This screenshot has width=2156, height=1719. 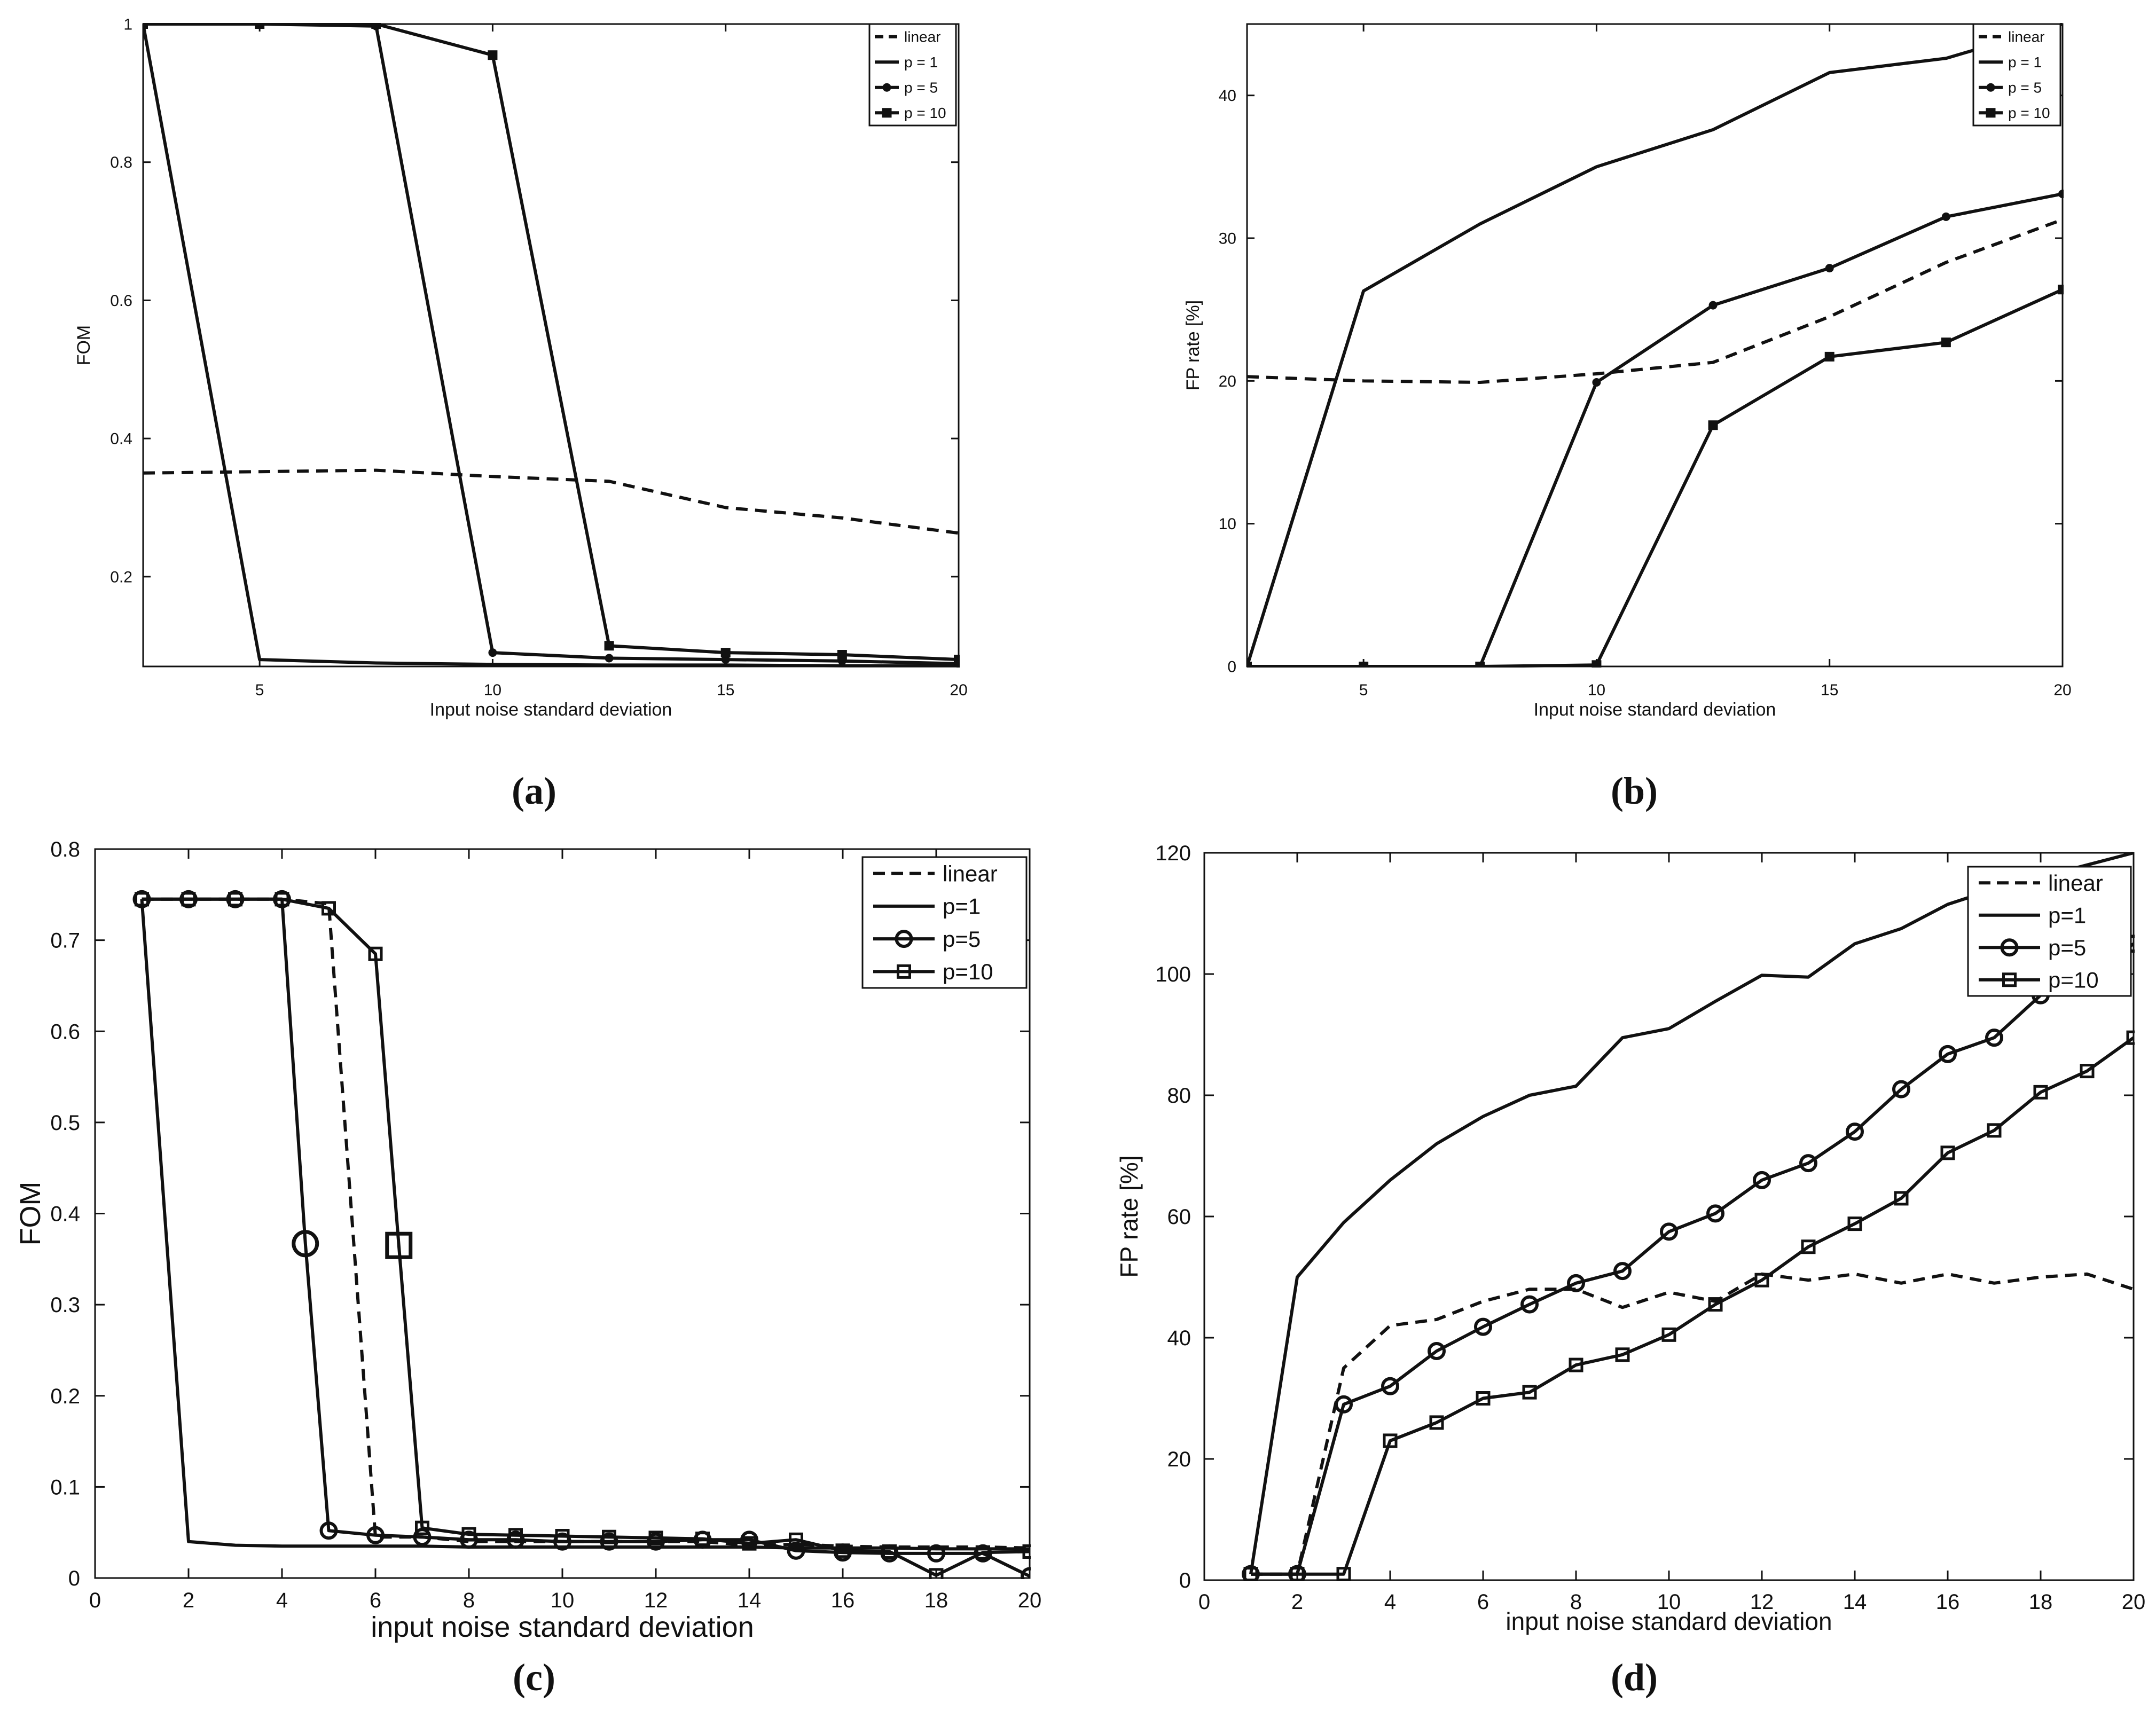 What do you see at coordinates (1179, 1096) in the screenshot?
I see `y-tick-label: 80` at bounding box center [1179, 1096].